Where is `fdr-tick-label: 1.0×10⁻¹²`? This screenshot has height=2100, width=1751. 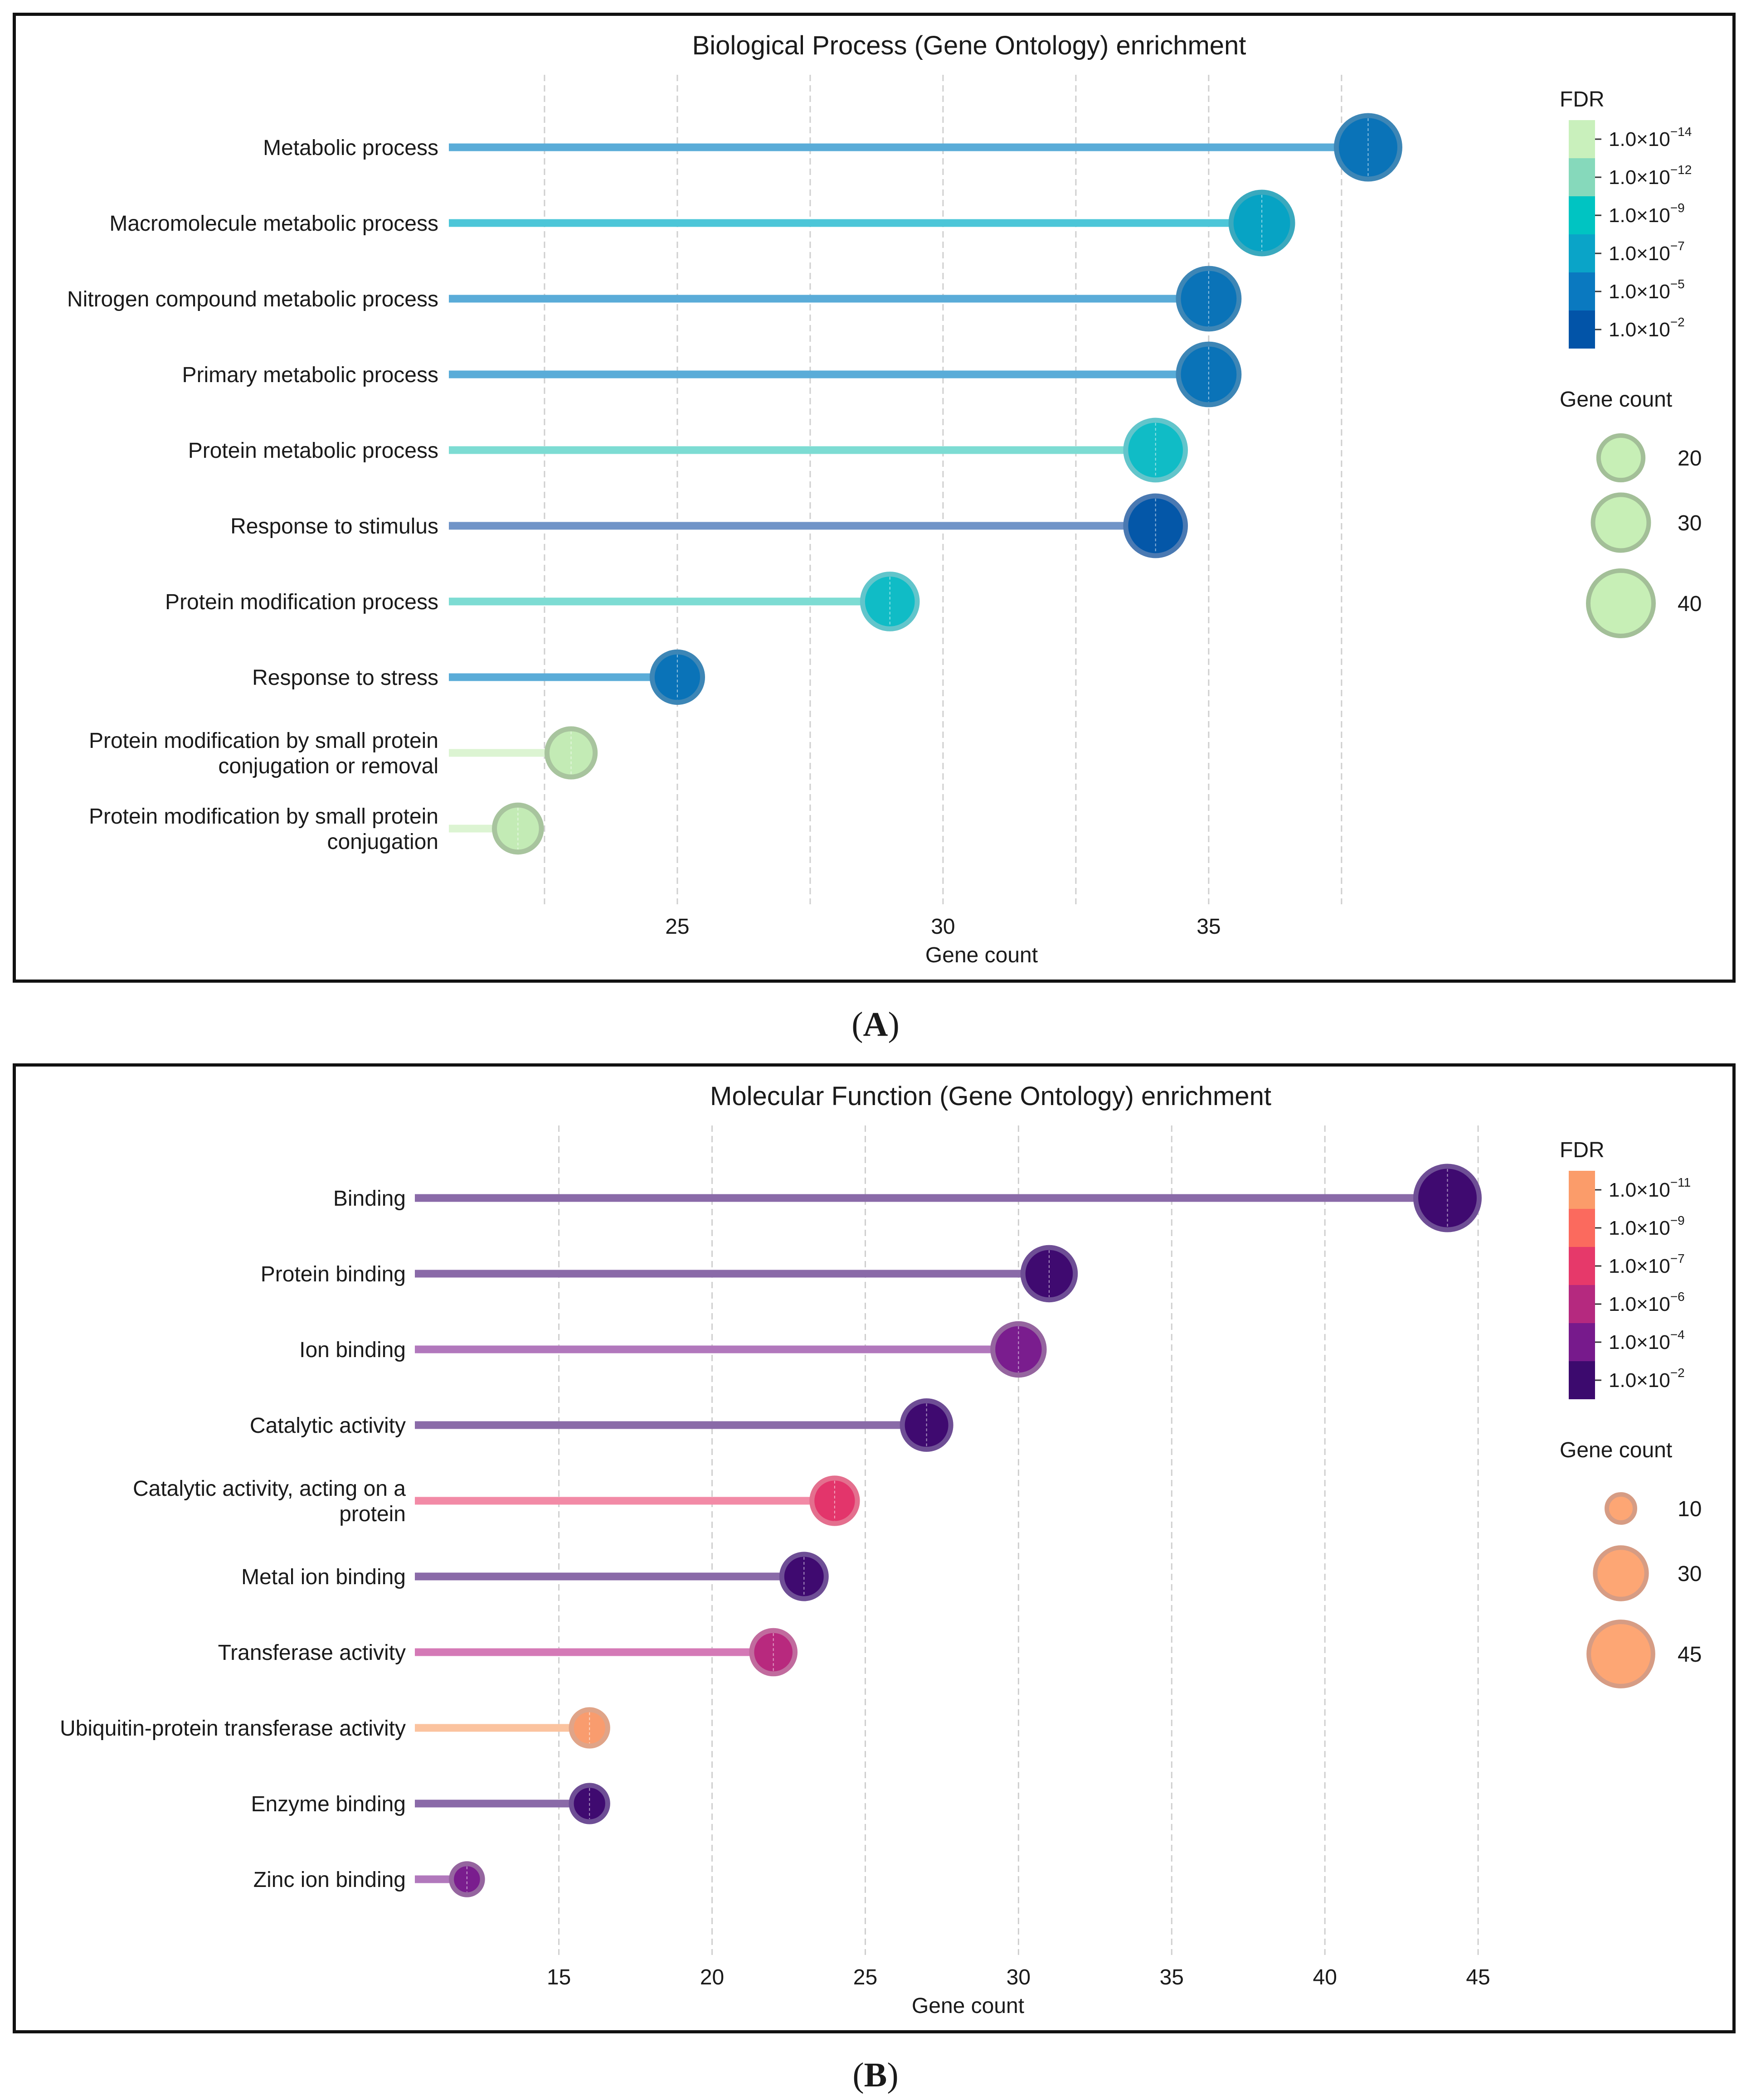
fdr-tick-label: 1.0×10⁻¹² is located at coordinates (1650, 176).